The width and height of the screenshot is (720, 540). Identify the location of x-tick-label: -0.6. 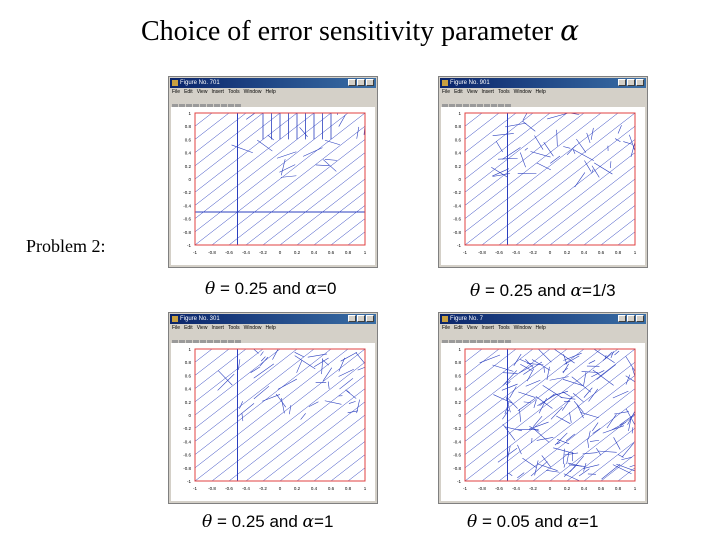
(499, 488).